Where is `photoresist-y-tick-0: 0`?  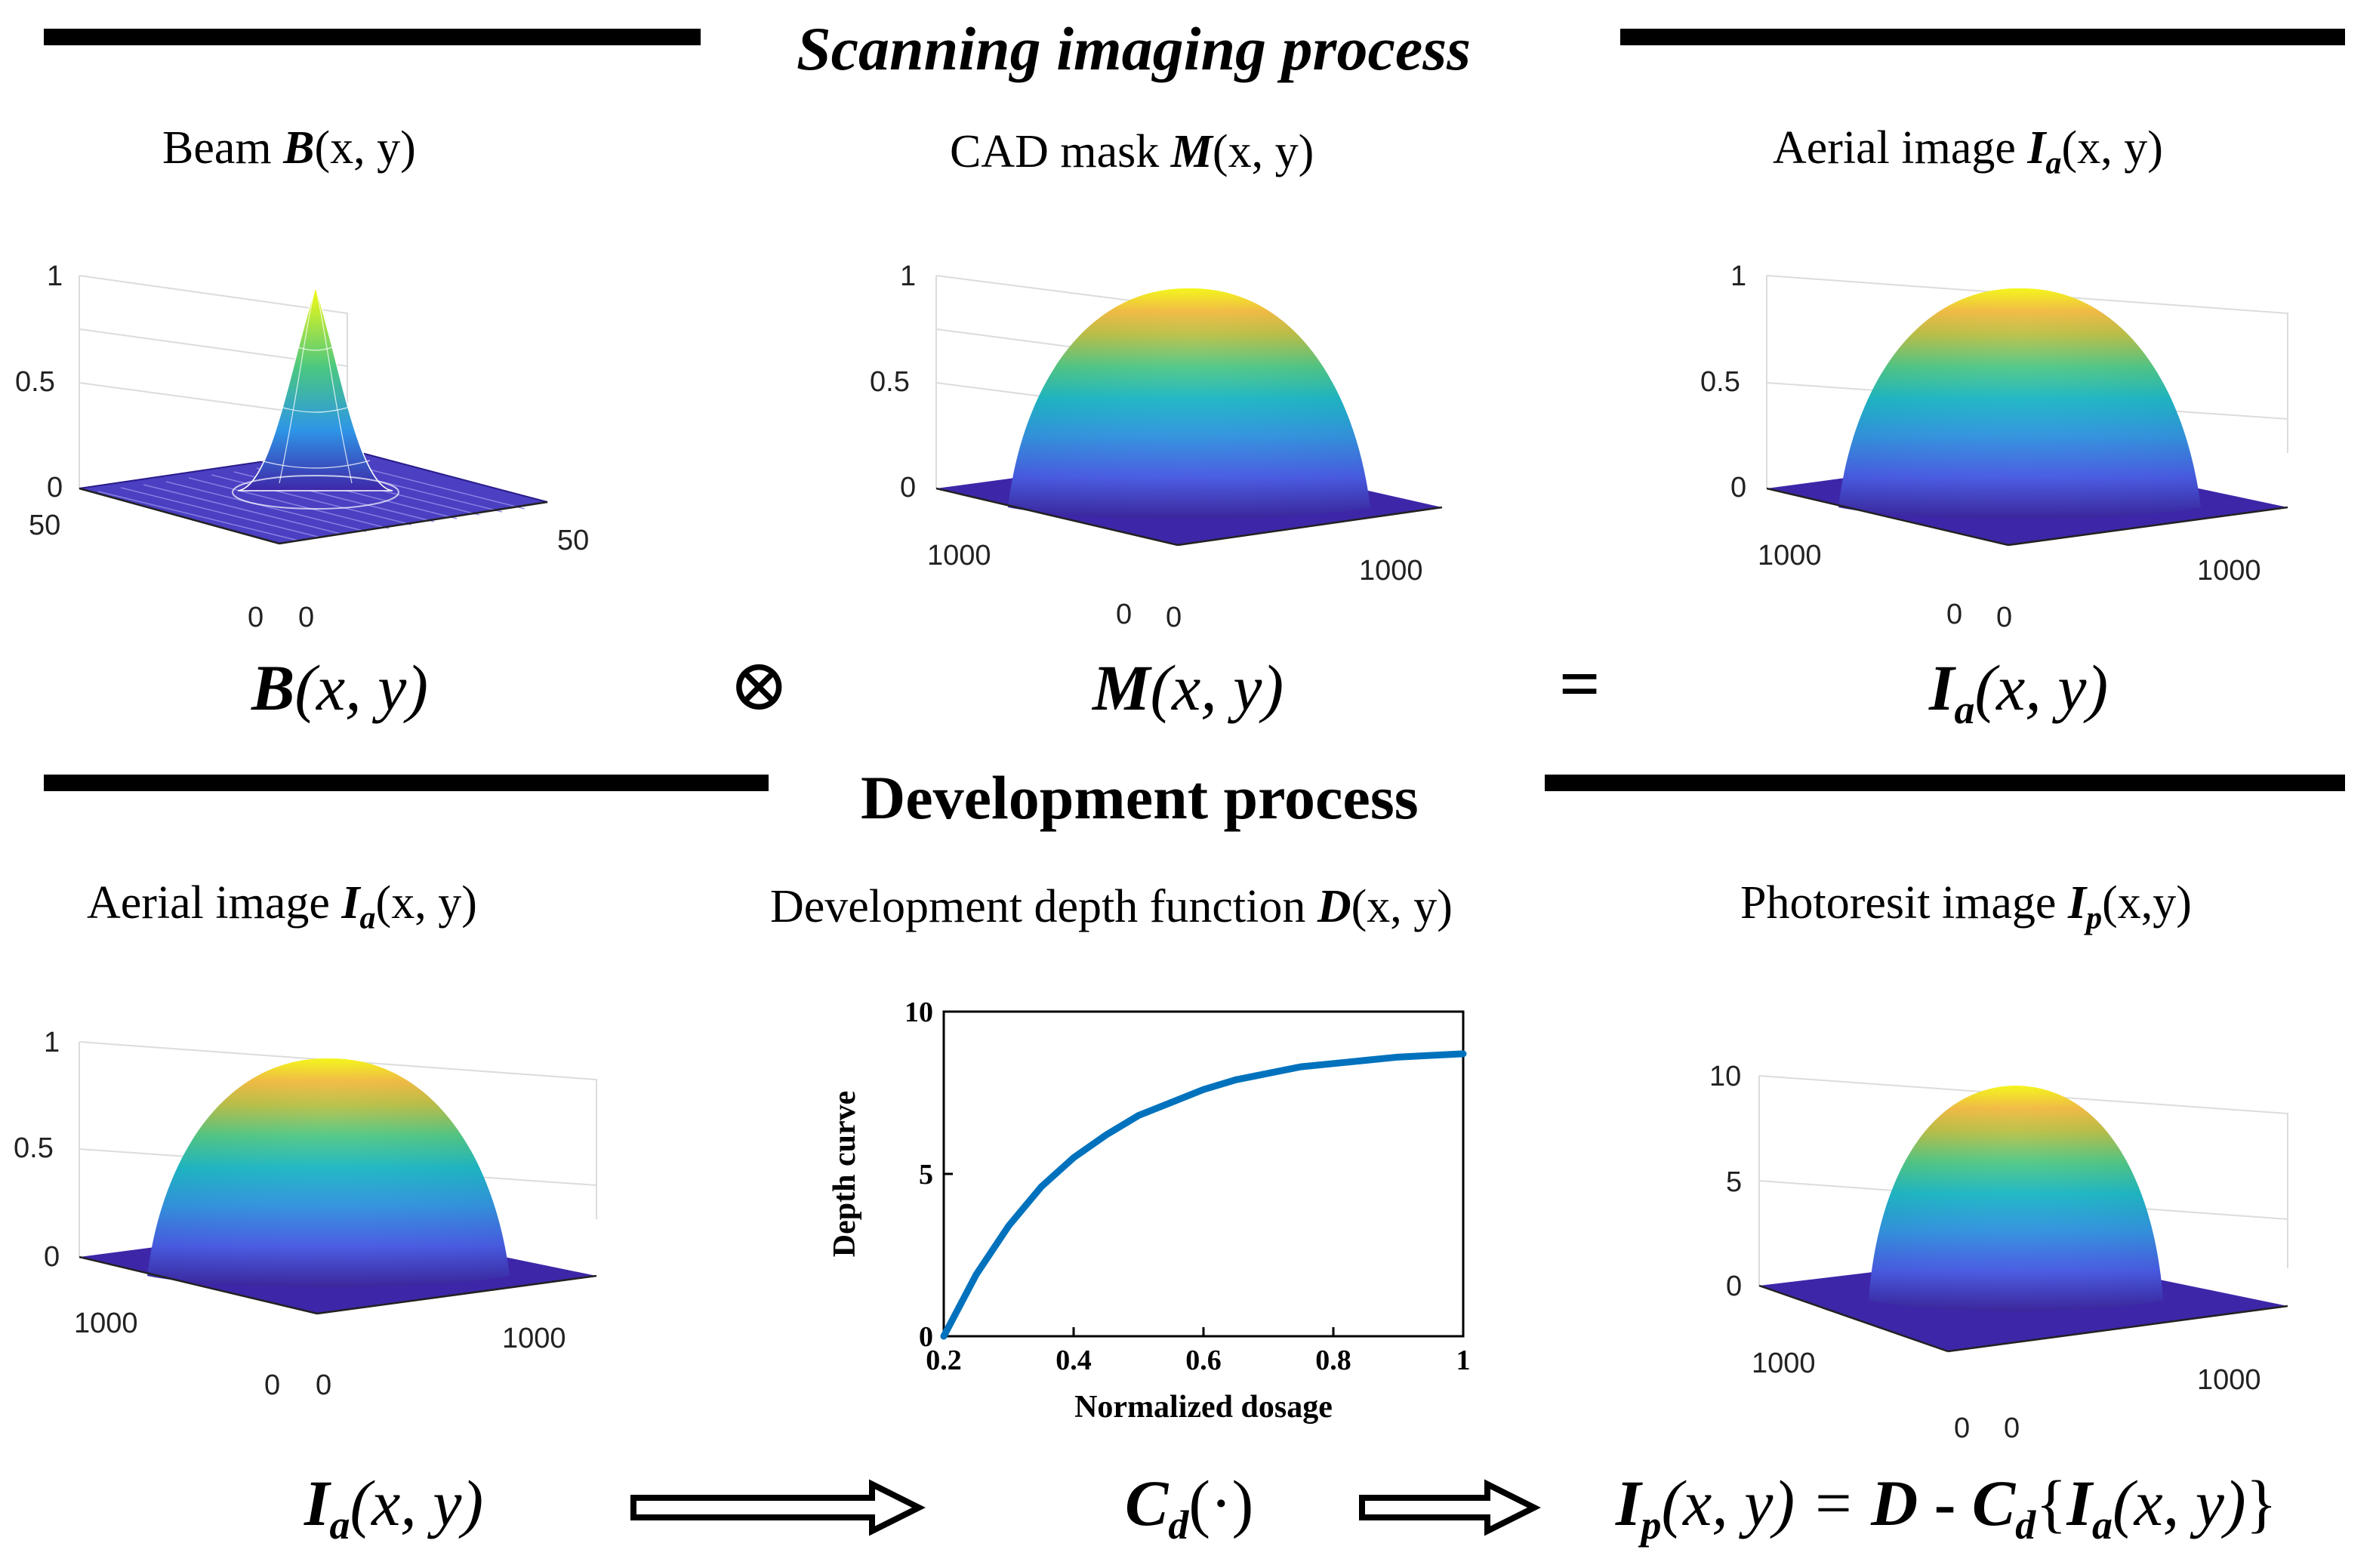 photoresist-y-tick-0: 0 is located at coordinates (2012, 1428).